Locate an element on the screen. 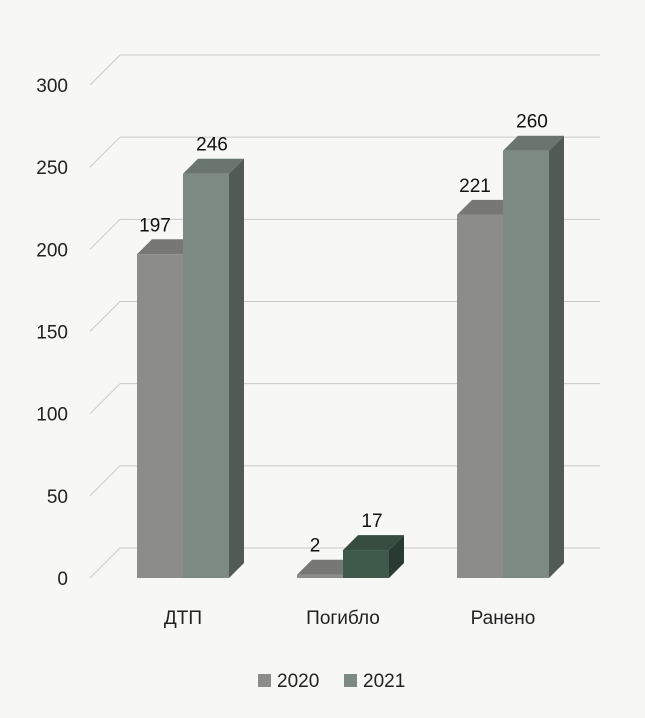 The height and width of the screenshot is (718, 645). x-axis-categories: ДТП Погибло Ранено is located at coordinates (349, 618).